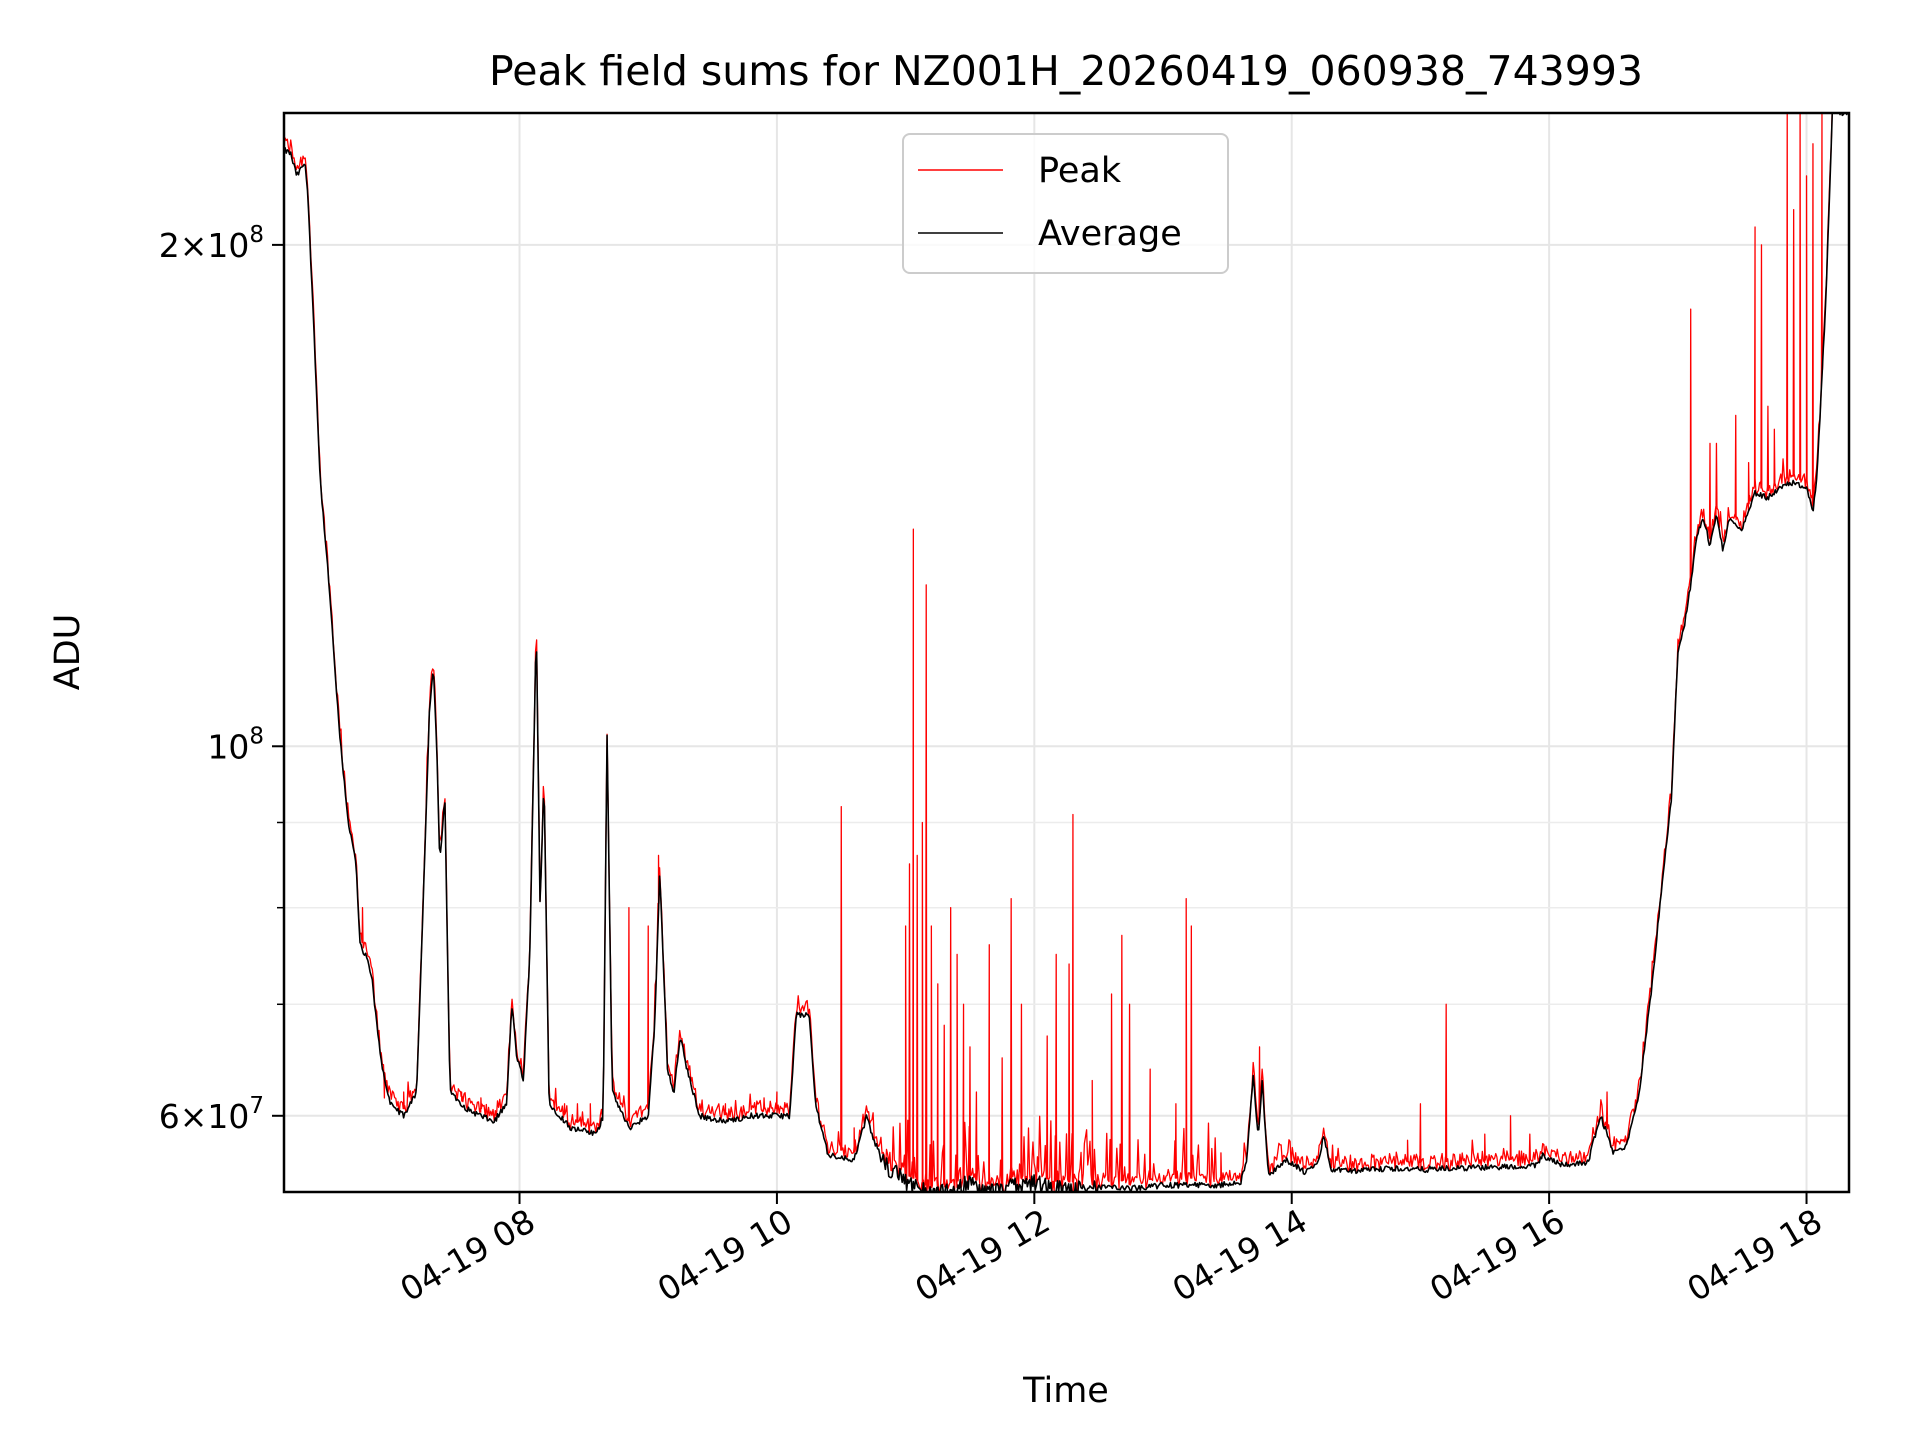  What do you see at coordinates (211, 1114) in the screenshot?
I see `y-tick-label-0: 6×107` at bounding box center [211, 1114].